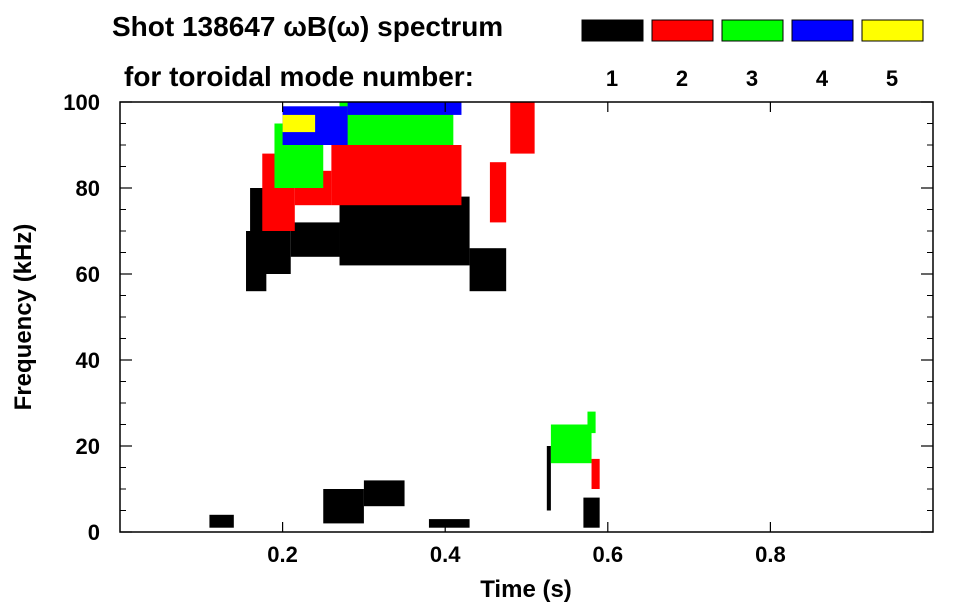 The image size is (963, 615). I want to click on band-n=1-7, so click(384, 493).